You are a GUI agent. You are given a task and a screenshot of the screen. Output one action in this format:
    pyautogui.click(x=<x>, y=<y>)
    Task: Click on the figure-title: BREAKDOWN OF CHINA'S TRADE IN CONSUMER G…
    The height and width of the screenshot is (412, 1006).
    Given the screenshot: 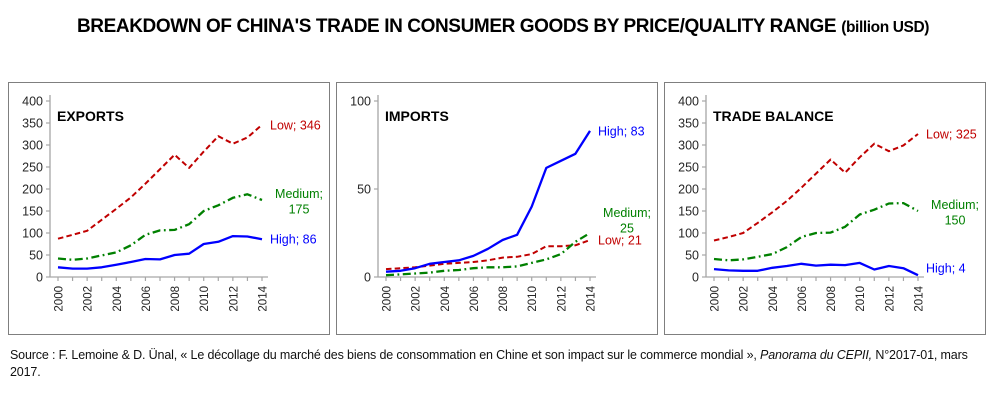 What is the action you would take?
    pyautogui.click(x=503, y=27)
    